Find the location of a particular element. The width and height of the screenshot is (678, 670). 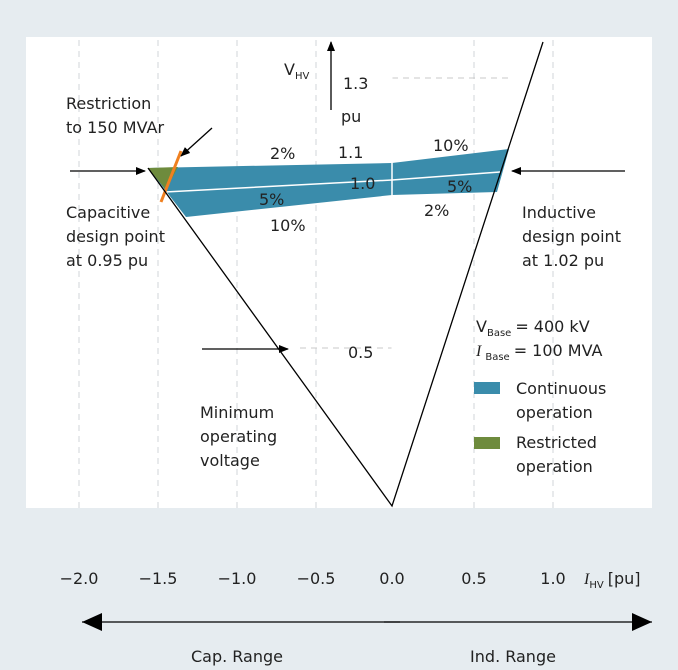

x-ticks: −2.0 −1.5 −1.0 −0.5 0.0 0.5 1.0 is located at coordinates (313, 578).